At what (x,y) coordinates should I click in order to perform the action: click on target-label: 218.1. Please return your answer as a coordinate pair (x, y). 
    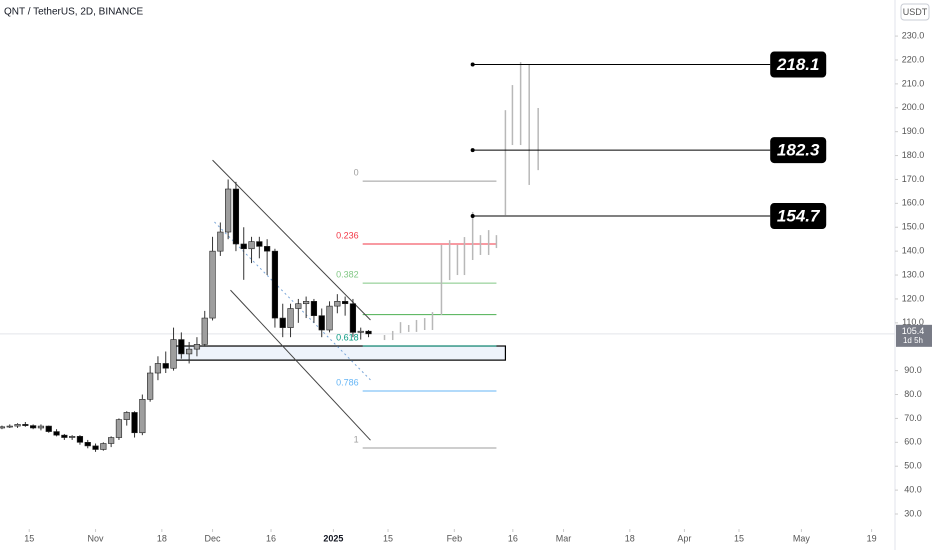
    Looking at the image, I should click on (798, 64).